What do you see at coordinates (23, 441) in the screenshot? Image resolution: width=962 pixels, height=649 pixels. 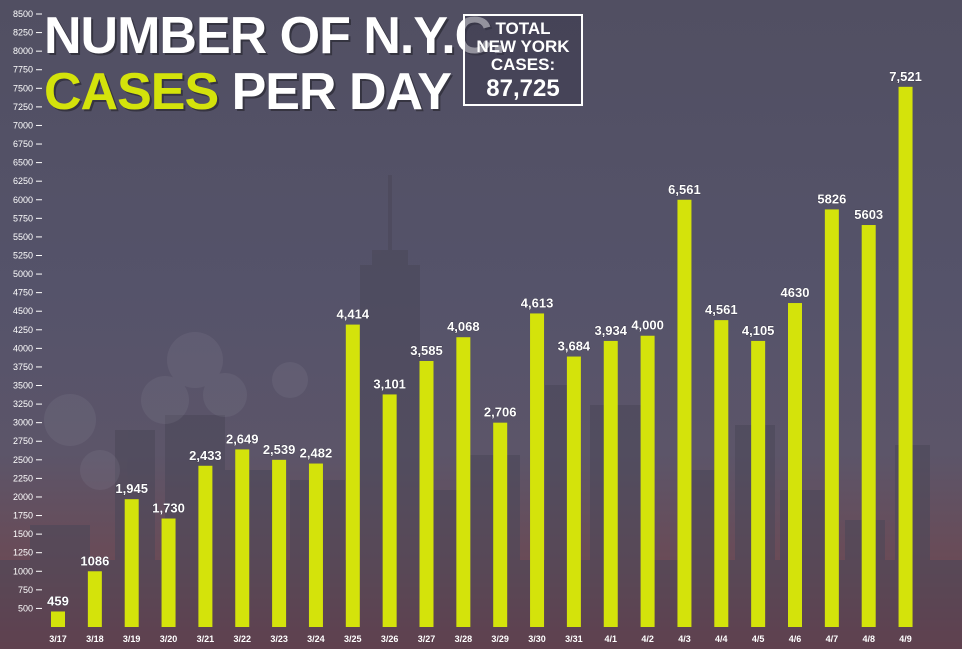 I see `y-tick-label: 2750` at bounding box center [23, 441].